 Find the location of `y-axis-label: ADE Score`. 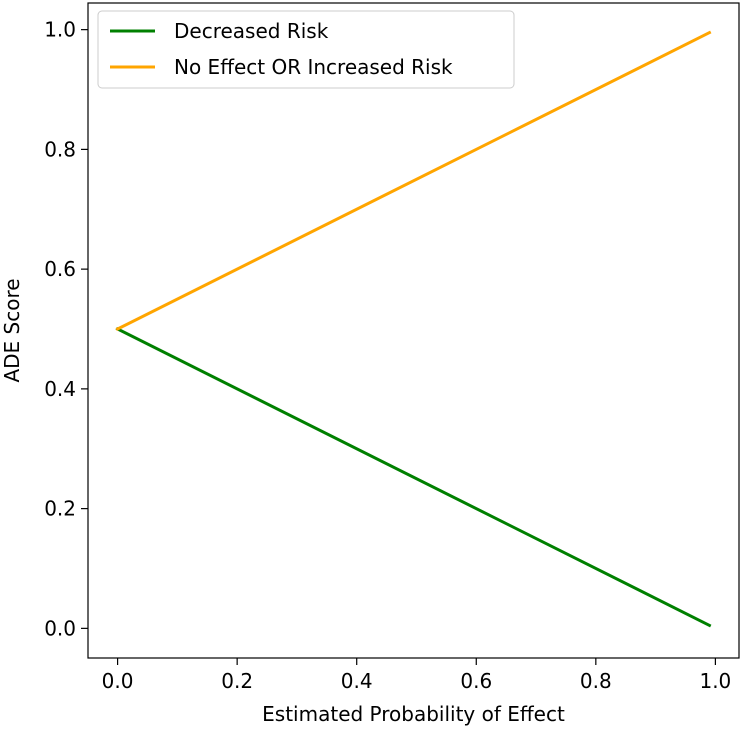

y-axis-label: ADE Score is located at coordinates (12, 330).